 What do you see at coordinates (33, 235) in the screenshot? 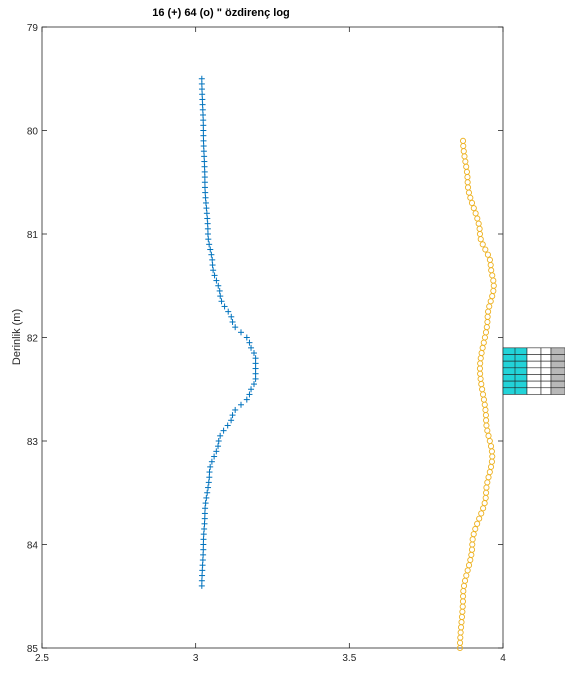
I see `y-tick-label: 81` at bounding box center [33, 235].